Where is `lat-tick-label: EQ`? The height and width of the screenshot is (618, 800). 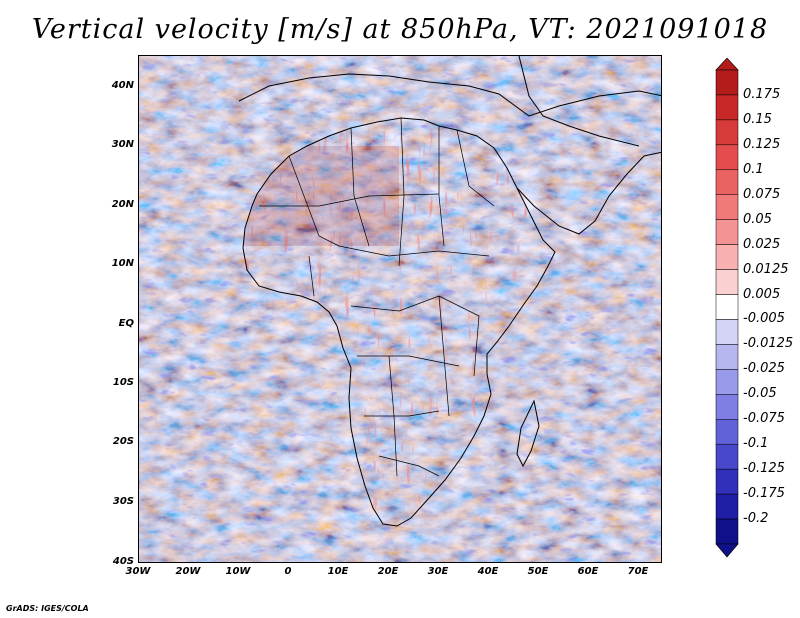 lat-tick-label: EQ is located at coordinates (126, 323).